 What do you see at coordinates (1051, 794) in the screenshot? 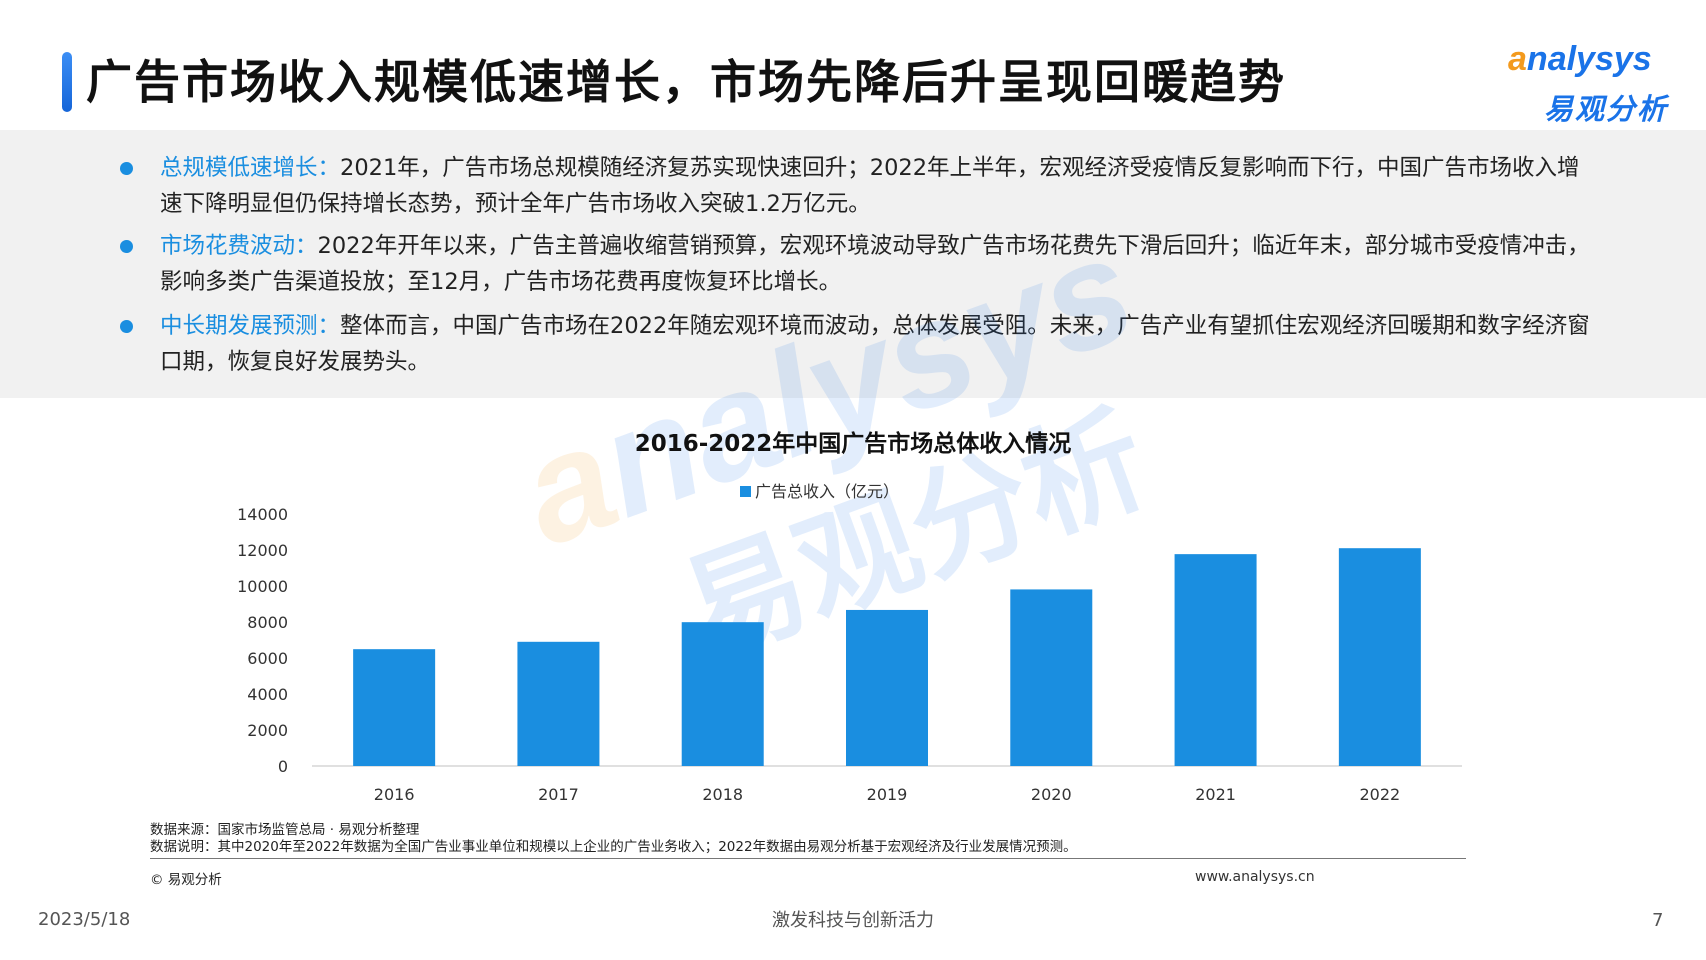
I see `x-tick-label: 2020` at bounding box center [1051, 794].